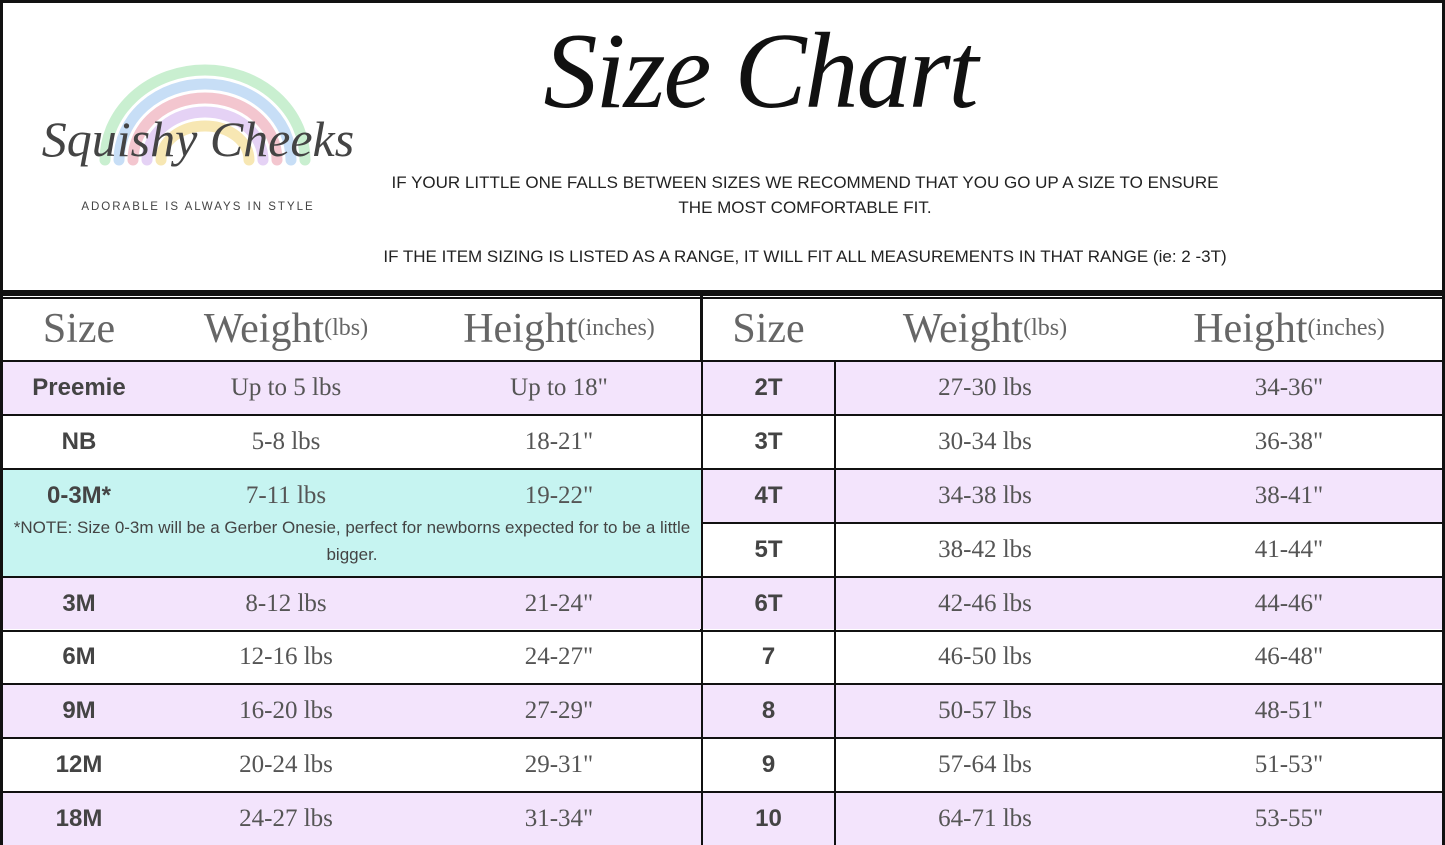 The width and height of the screenshot is (1445, 845). Describe the element at coordinates (559, 819) in the screenshot. I see `measure-cell: 31-34"` at that location.